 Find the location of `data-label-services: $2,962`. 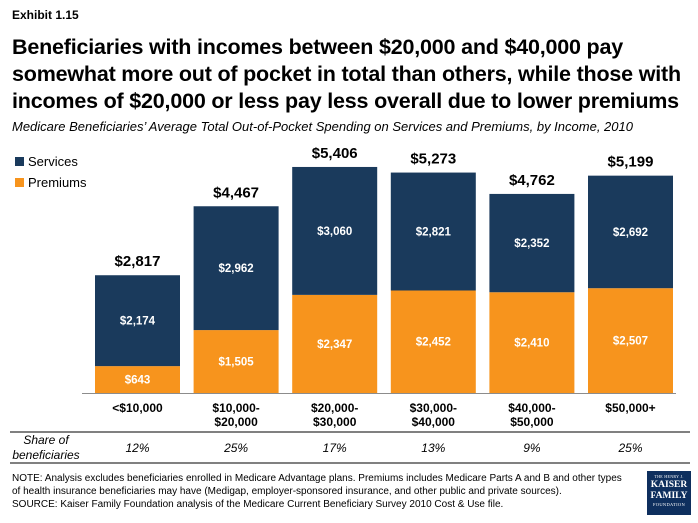

data-label-services: $2,962 is located at coordinates (236, 269).